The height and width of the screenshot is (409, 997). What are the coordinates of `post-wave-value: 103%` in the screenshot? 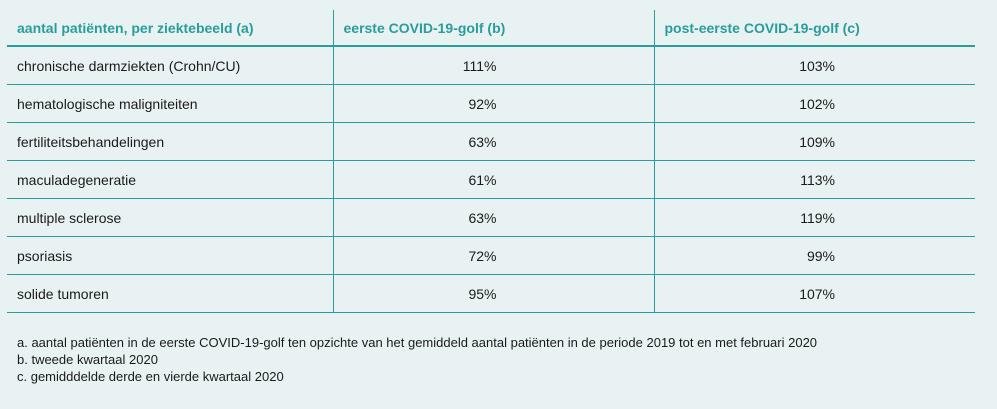 It's located at (814, 65).